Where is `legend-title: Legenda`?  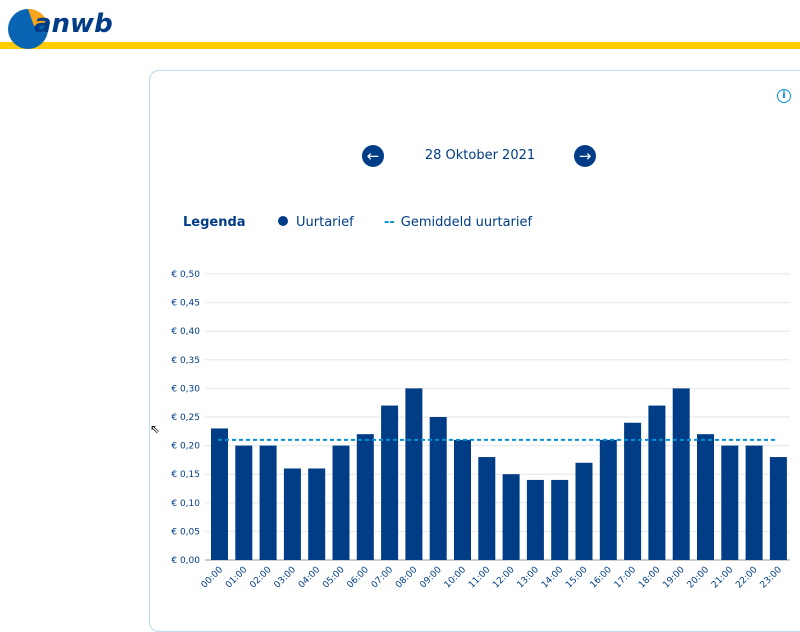
legend-title: Legenda is located at coordinates (214, 222).